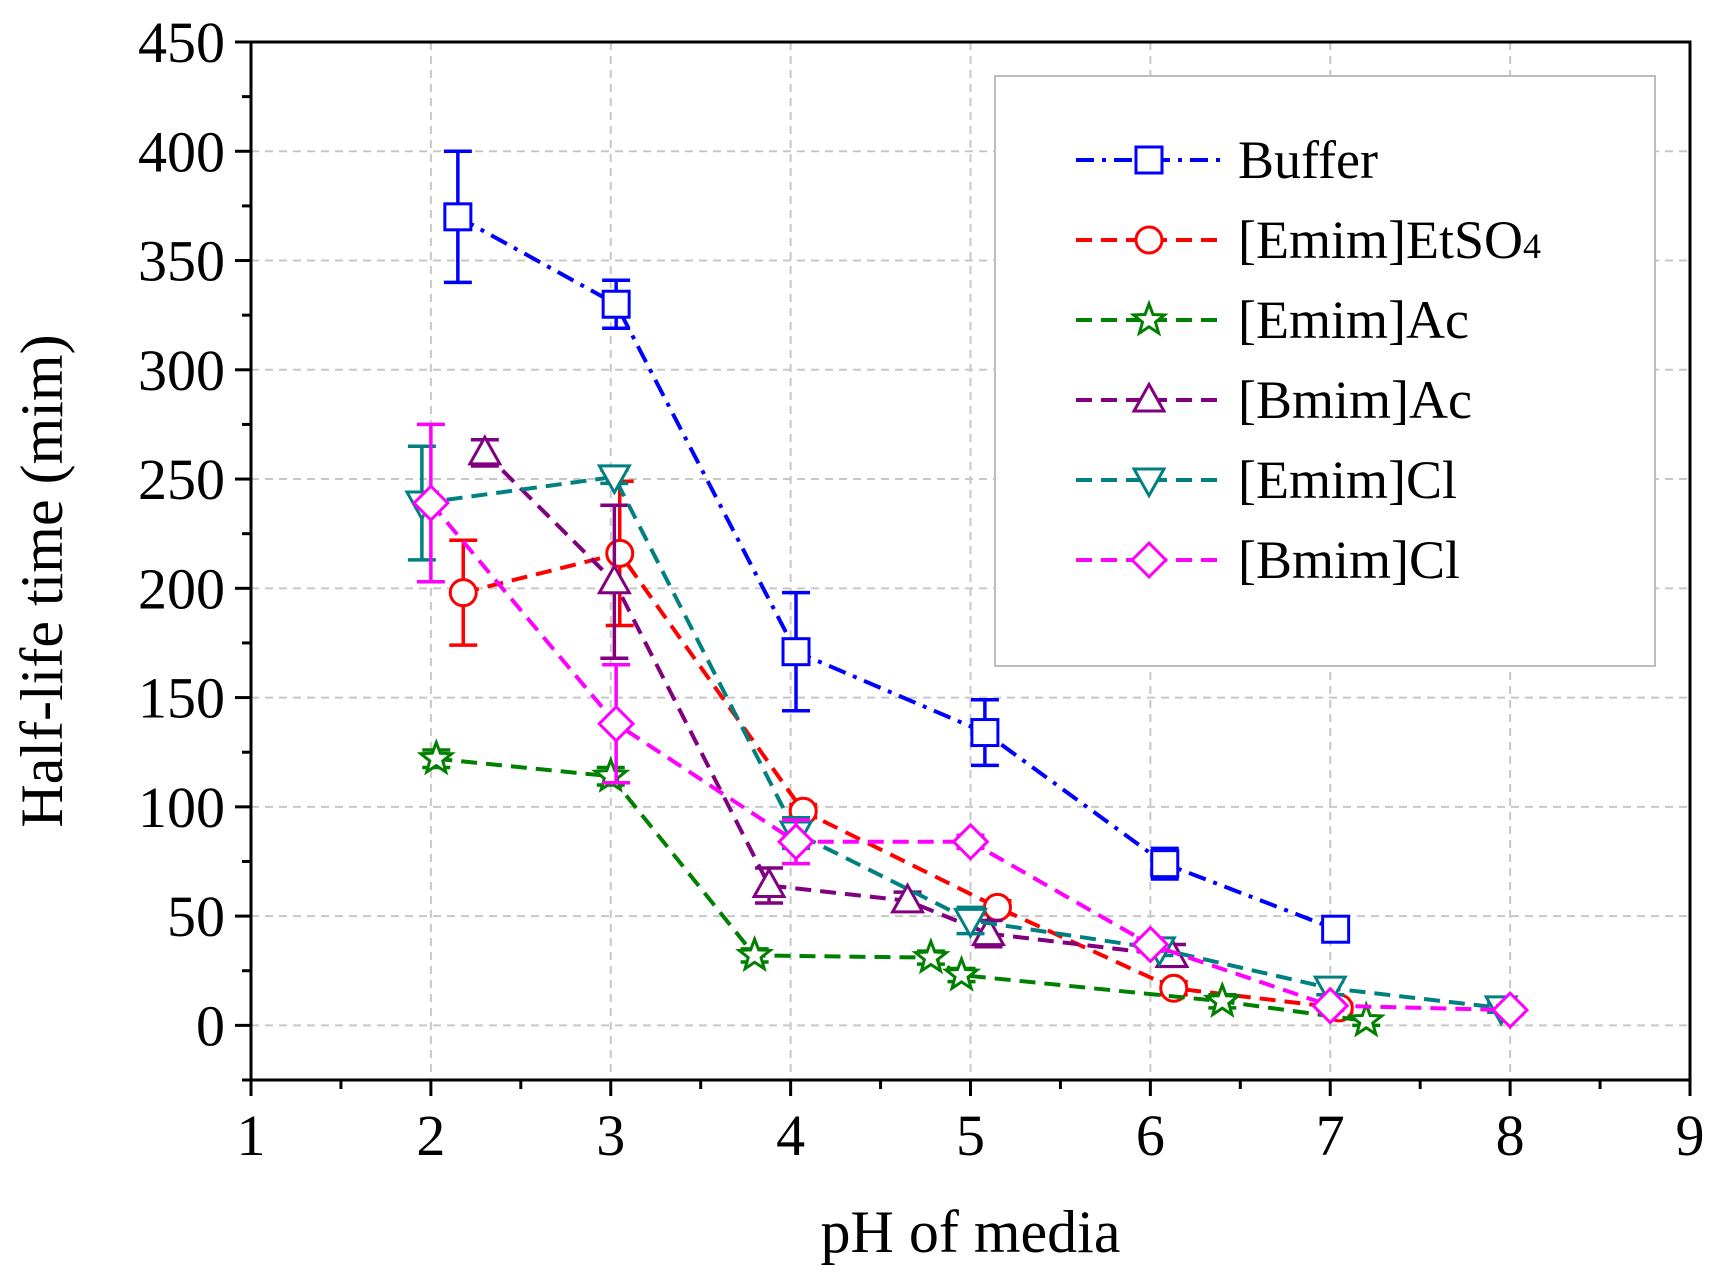 The image size is (1713, 1273). Describe the element at coordinates (251, 1135) in the screenshot. I see `x-tick-label: 1` at that location.